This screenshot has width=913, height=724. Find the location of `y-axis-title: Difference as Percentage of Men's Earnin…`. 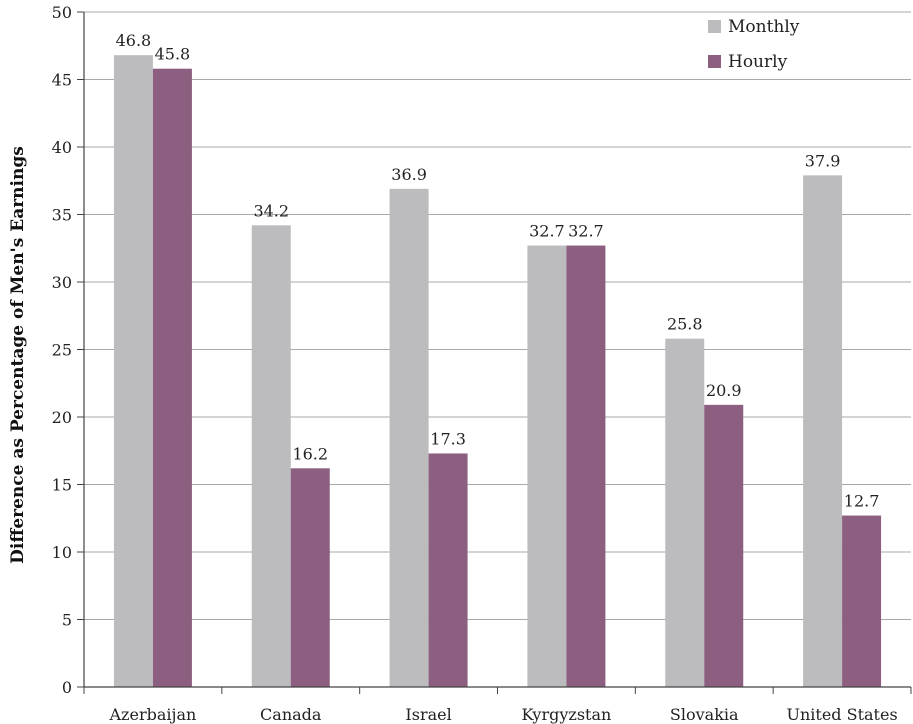

y-axis-title: Difference as Percentage of Men's Earnin… is located at coordinates (18, 355).